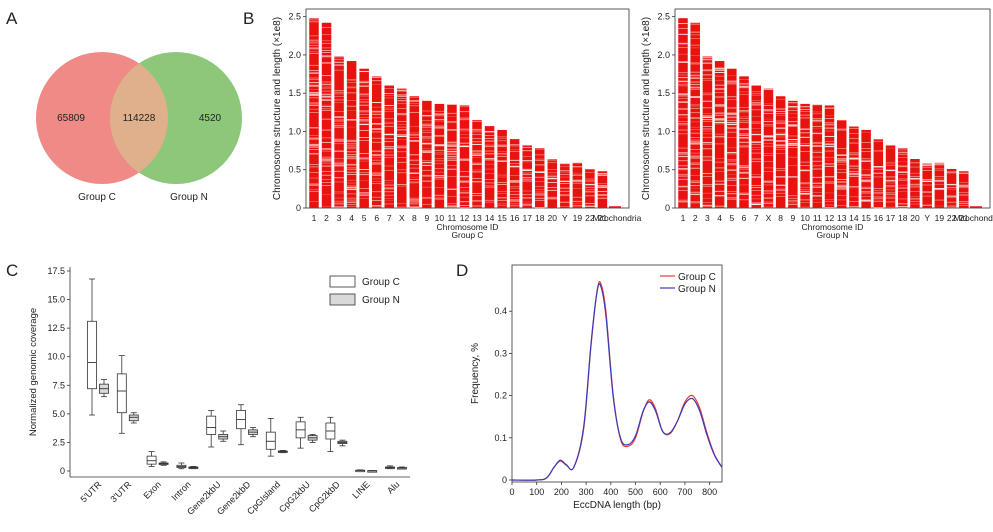 The height and width of the screenshot is (532, 993). What do you see at coordinates (891, 218) in the screenshot?
I see `x-tick-label: 17` at bounding box center [891, 218].